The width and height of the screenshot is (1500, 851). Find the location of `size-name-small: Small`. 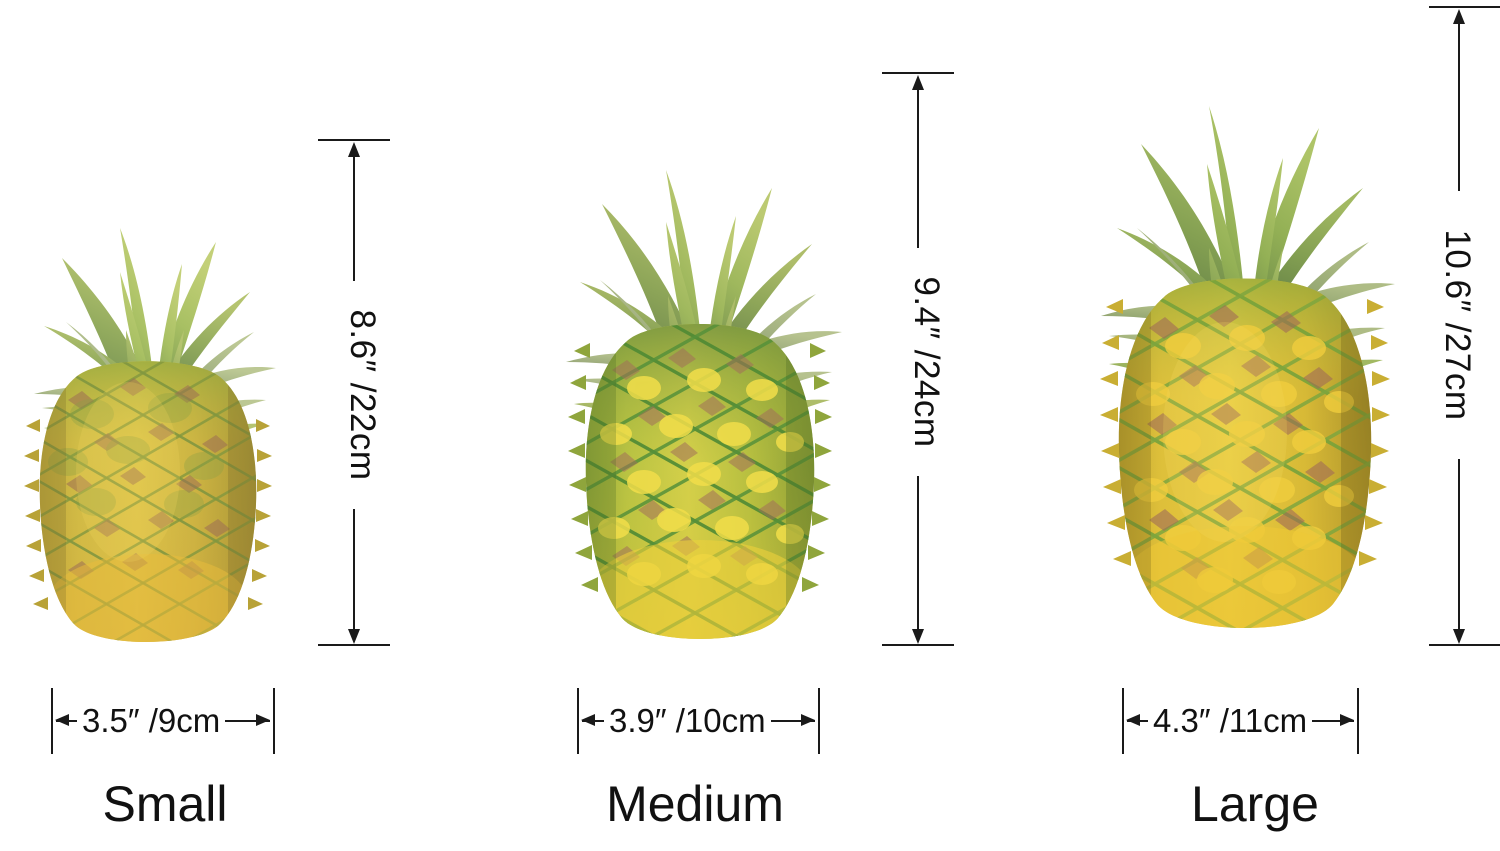

size-name-small: Small is located at coordinates (165, 804).